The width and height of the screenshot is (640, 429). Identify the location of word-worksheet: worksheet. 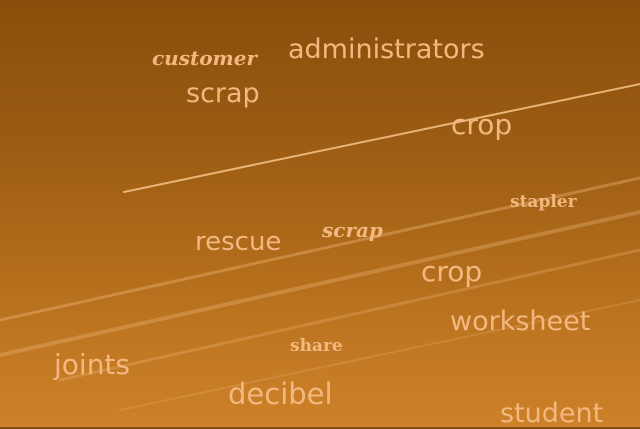
(520, 321).